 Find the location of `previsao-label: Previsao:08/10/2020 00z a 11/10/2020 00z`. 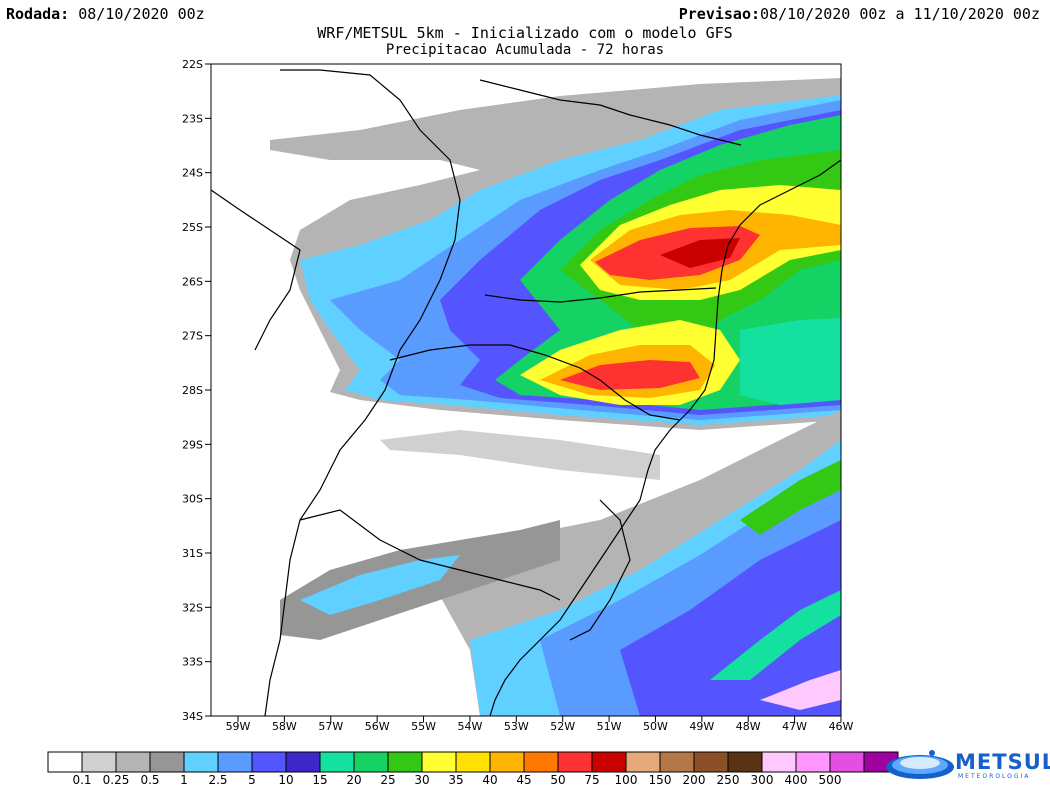

previsao-label: Previsao:08/10/2020 00z a 11/10/2020 00z is located at coordinates (859, 14).